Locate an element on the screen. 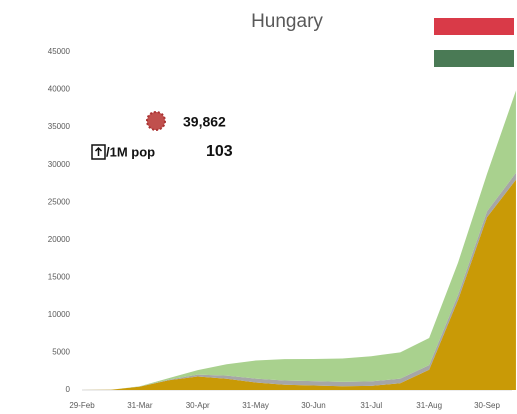 Image resolution: width=517 pixels, height=414 pixels. x-tick-label: 30-Sep is located at coordinates (487, 405).